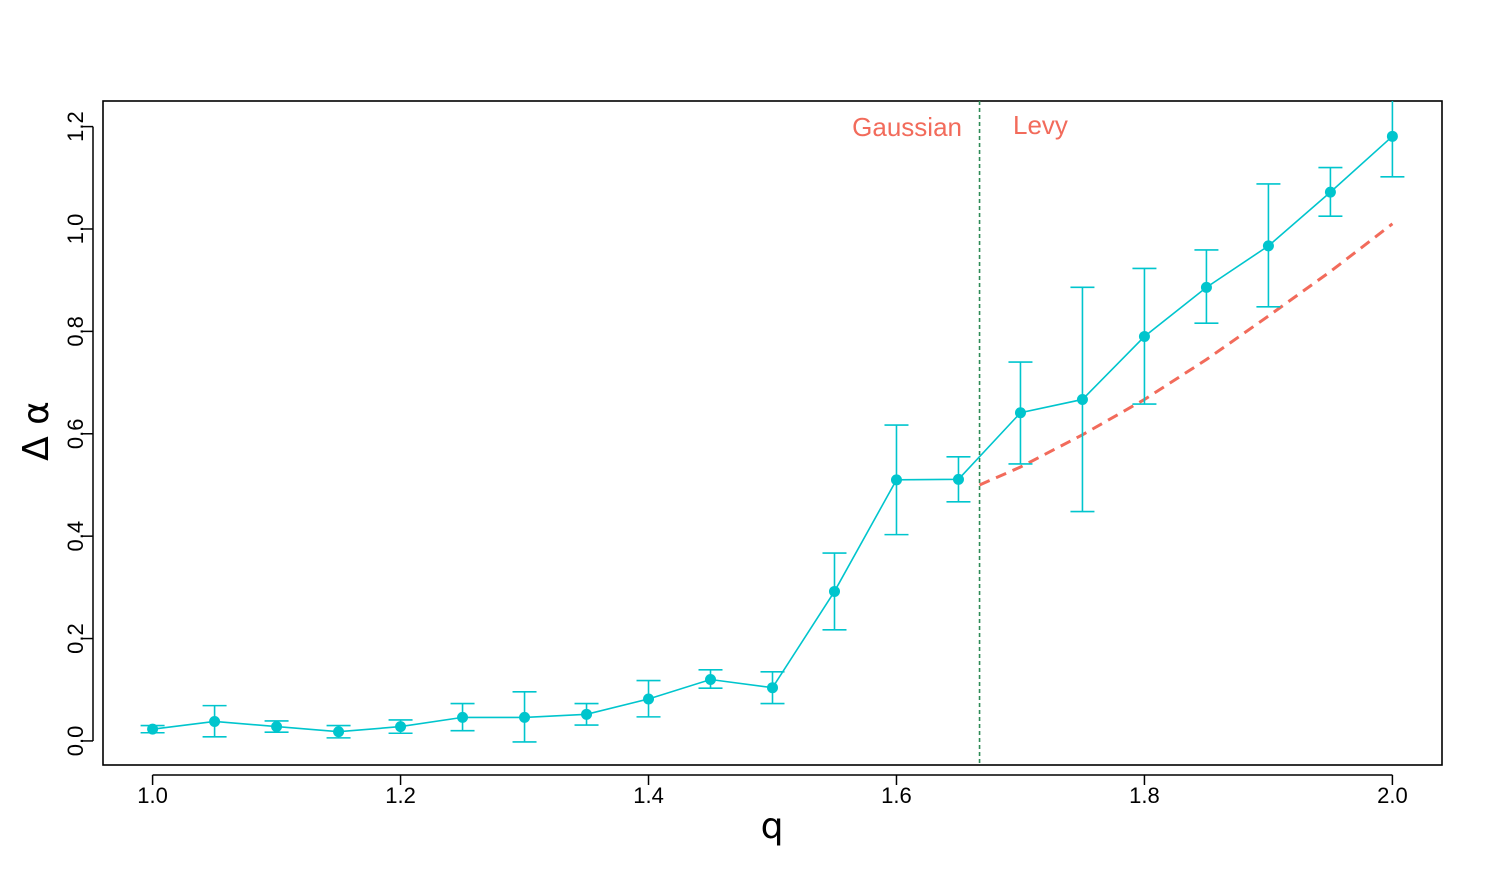  What do you see at coordinates (75, 536) in the screenshot?
I see `y-tick-label: 0.4` at bounding box center [75, 536].